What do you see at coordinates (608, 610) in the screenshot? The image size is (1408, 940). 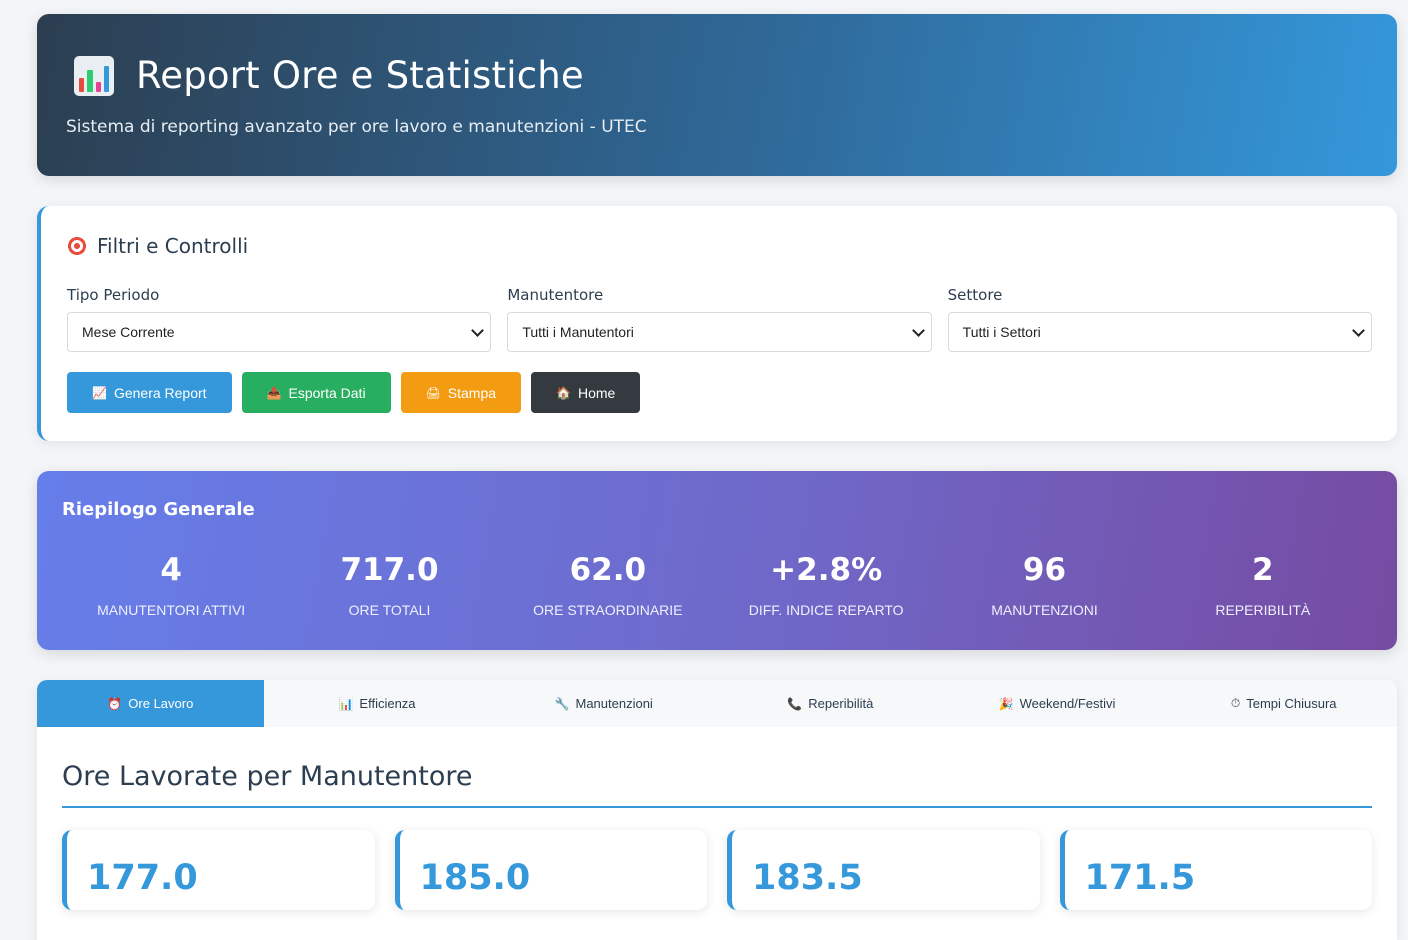 I see `stat-label: Ore Straordinarie` at bounding box center [608, 610].